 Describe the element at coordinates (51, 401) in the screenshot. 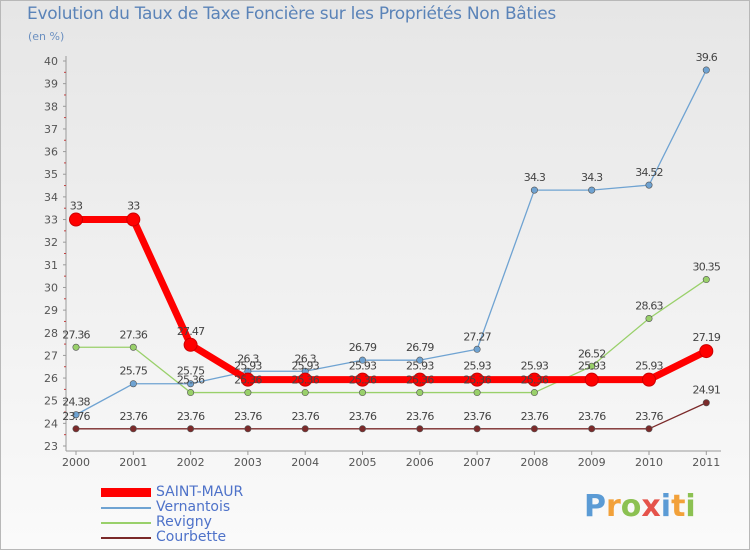

I see `y-tick-label: 25` at that location.